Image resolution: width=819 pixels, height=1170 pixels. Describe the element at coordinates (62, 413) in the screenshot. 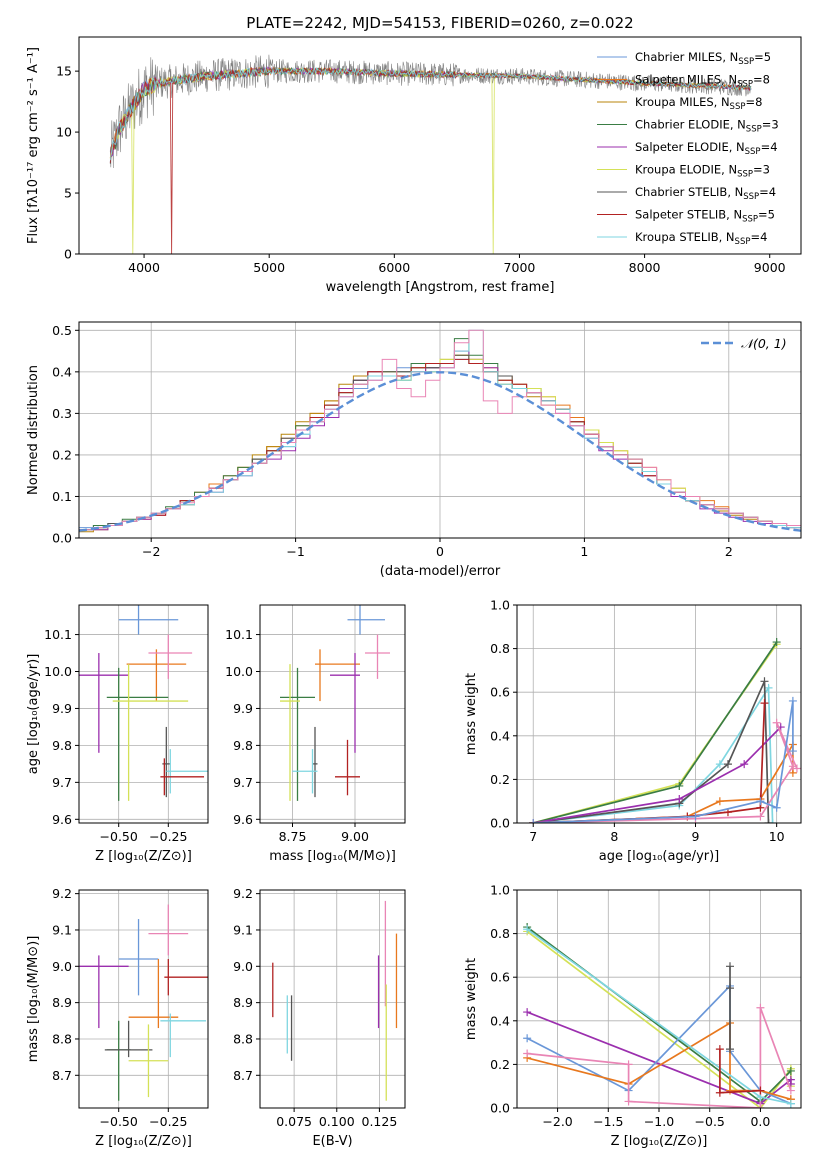

I see `y-tick-label: 0.3` at that location.